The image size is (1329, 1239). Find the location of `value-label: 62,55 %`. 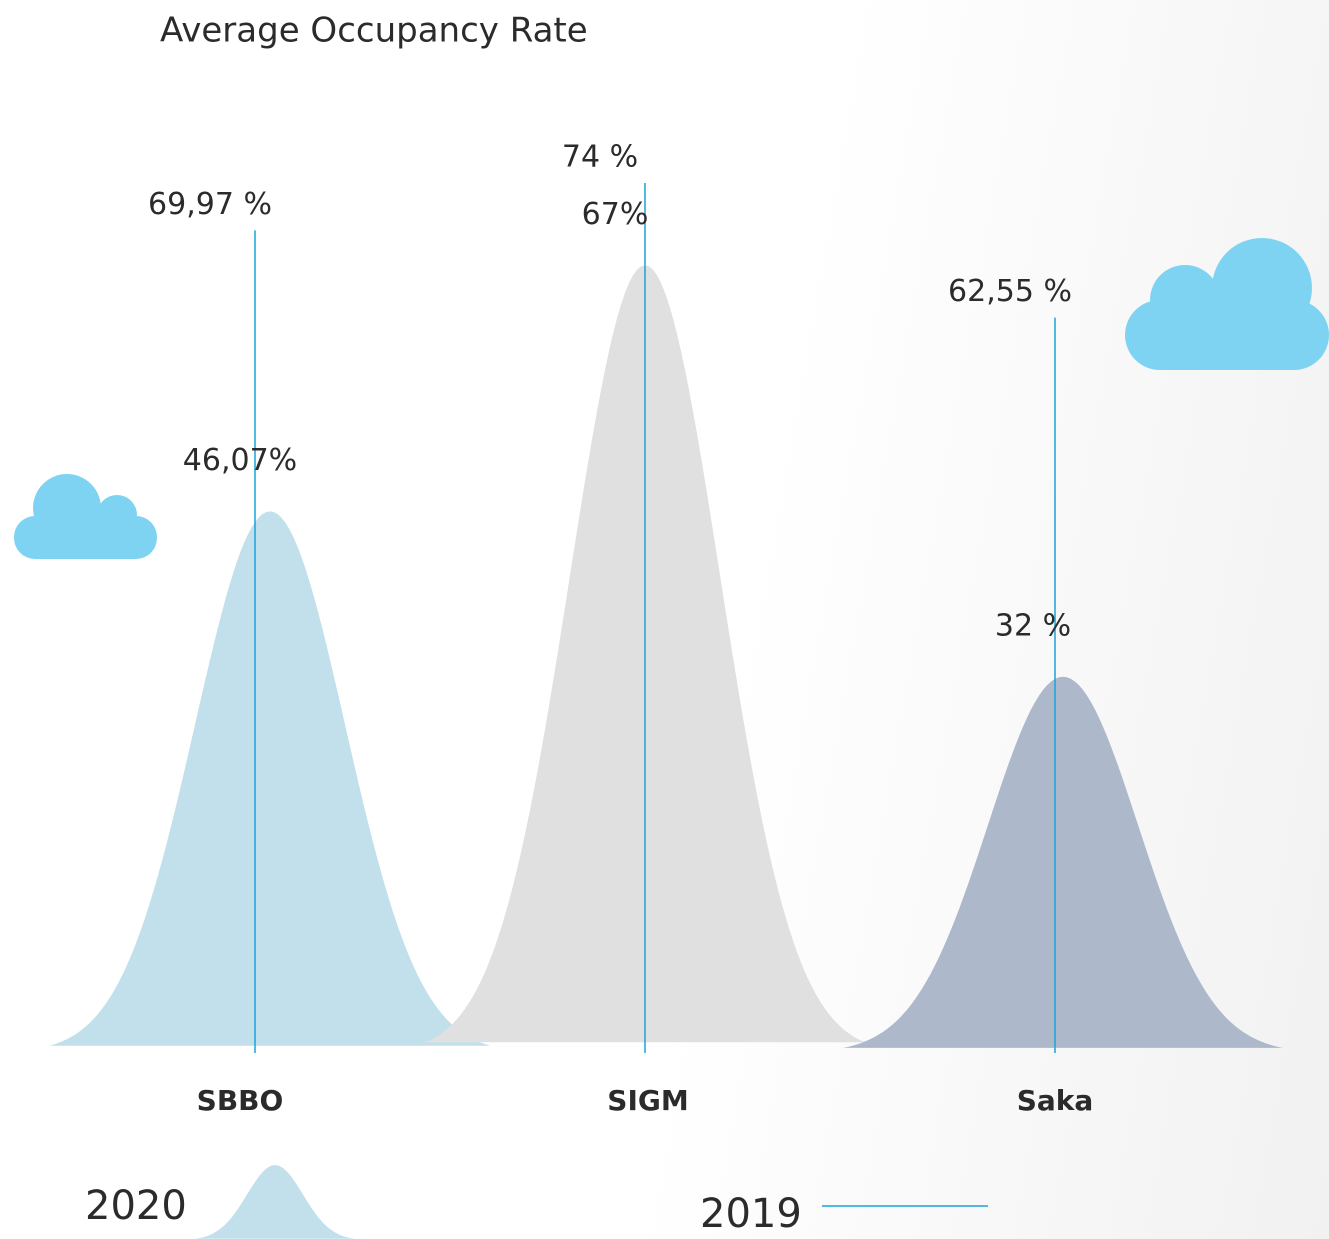

value-label: 62,55 % is located at coordinates (1010, 291).